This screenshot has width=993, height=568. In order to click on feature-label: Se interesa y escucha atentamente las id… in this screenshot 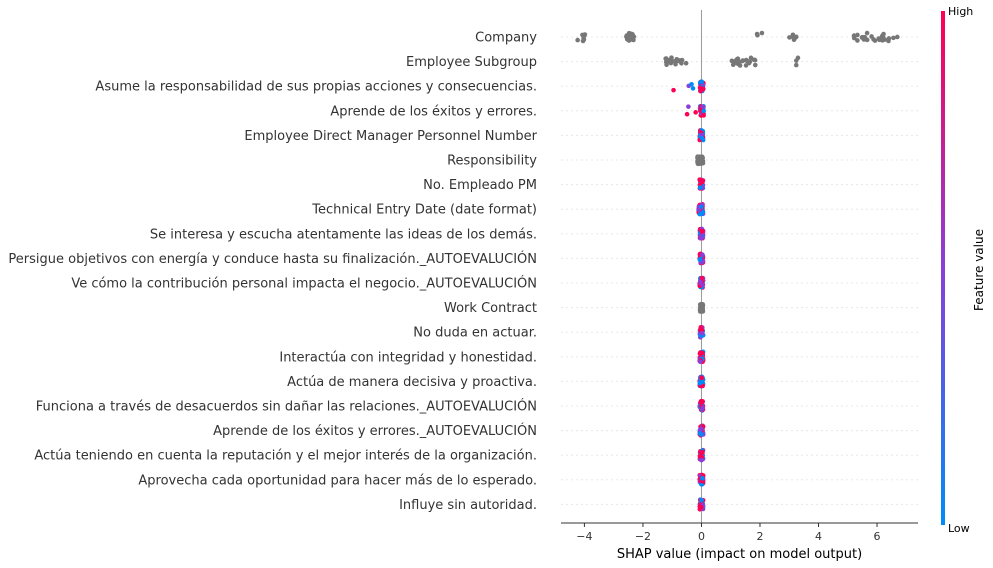, I will do `click(343, 234)`.